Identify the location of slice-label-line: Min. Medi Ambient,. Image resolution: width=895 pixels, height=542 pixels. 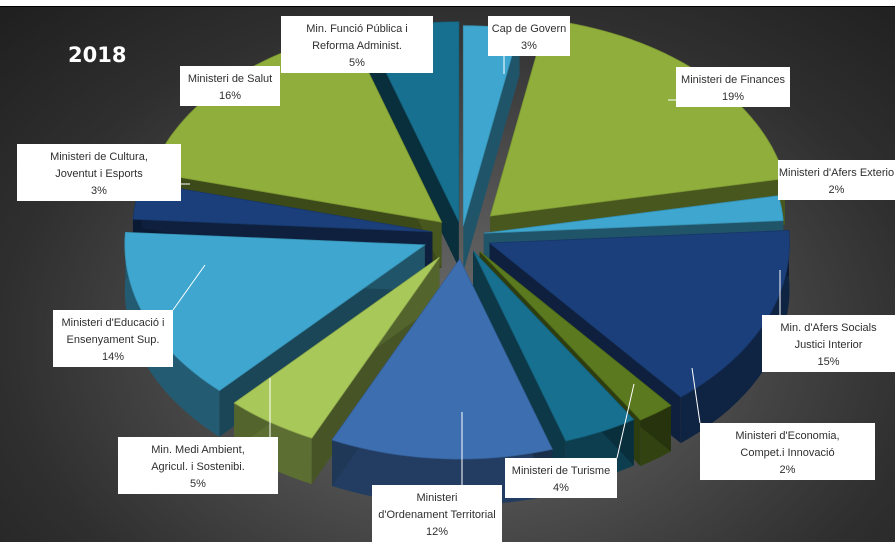
(198, 450).